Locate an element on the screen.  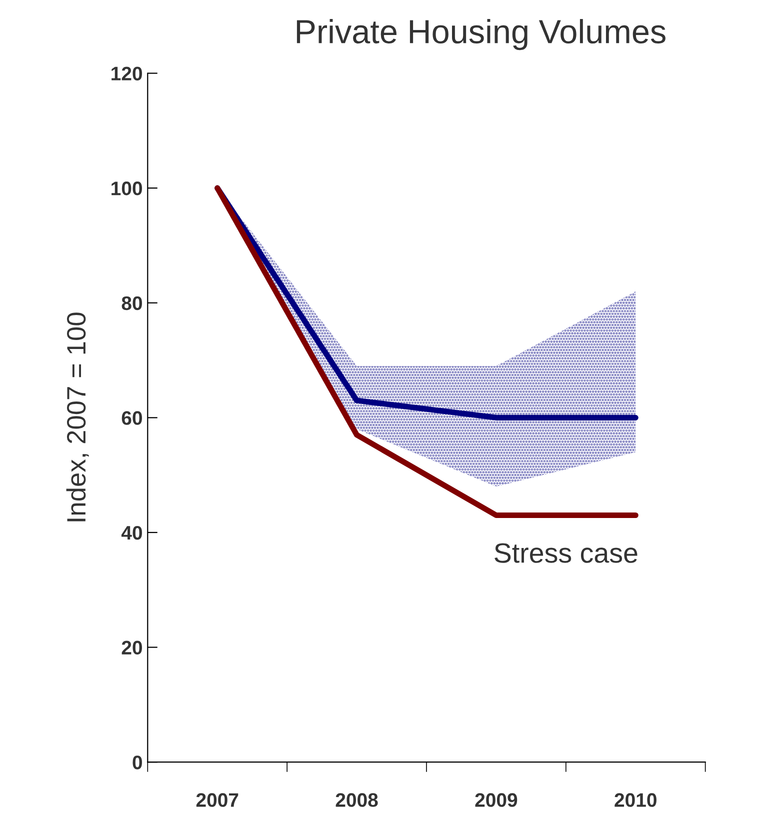
y-tick-label: 120 is located at coordinates (127, 73).